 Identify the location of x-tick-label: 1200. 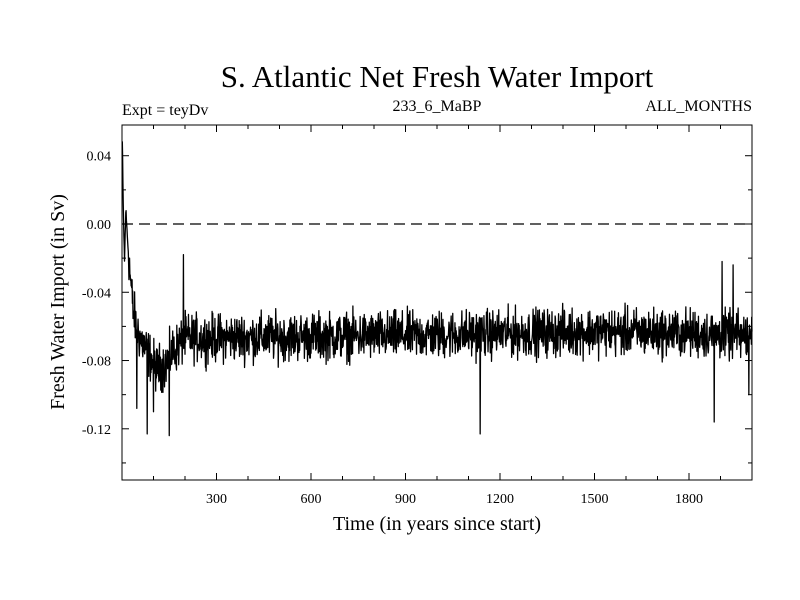
(500, 499).